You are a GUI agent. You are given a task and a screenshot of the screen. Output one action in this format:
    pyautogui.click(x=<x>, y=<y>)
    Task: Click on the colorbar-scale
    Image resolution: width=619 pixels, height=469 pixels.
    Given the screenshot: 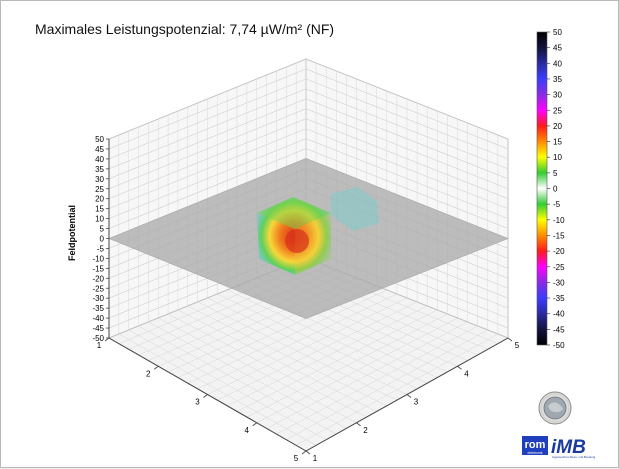 What is the action you would take?
    pyautogui.click(x=542, y=188)
    